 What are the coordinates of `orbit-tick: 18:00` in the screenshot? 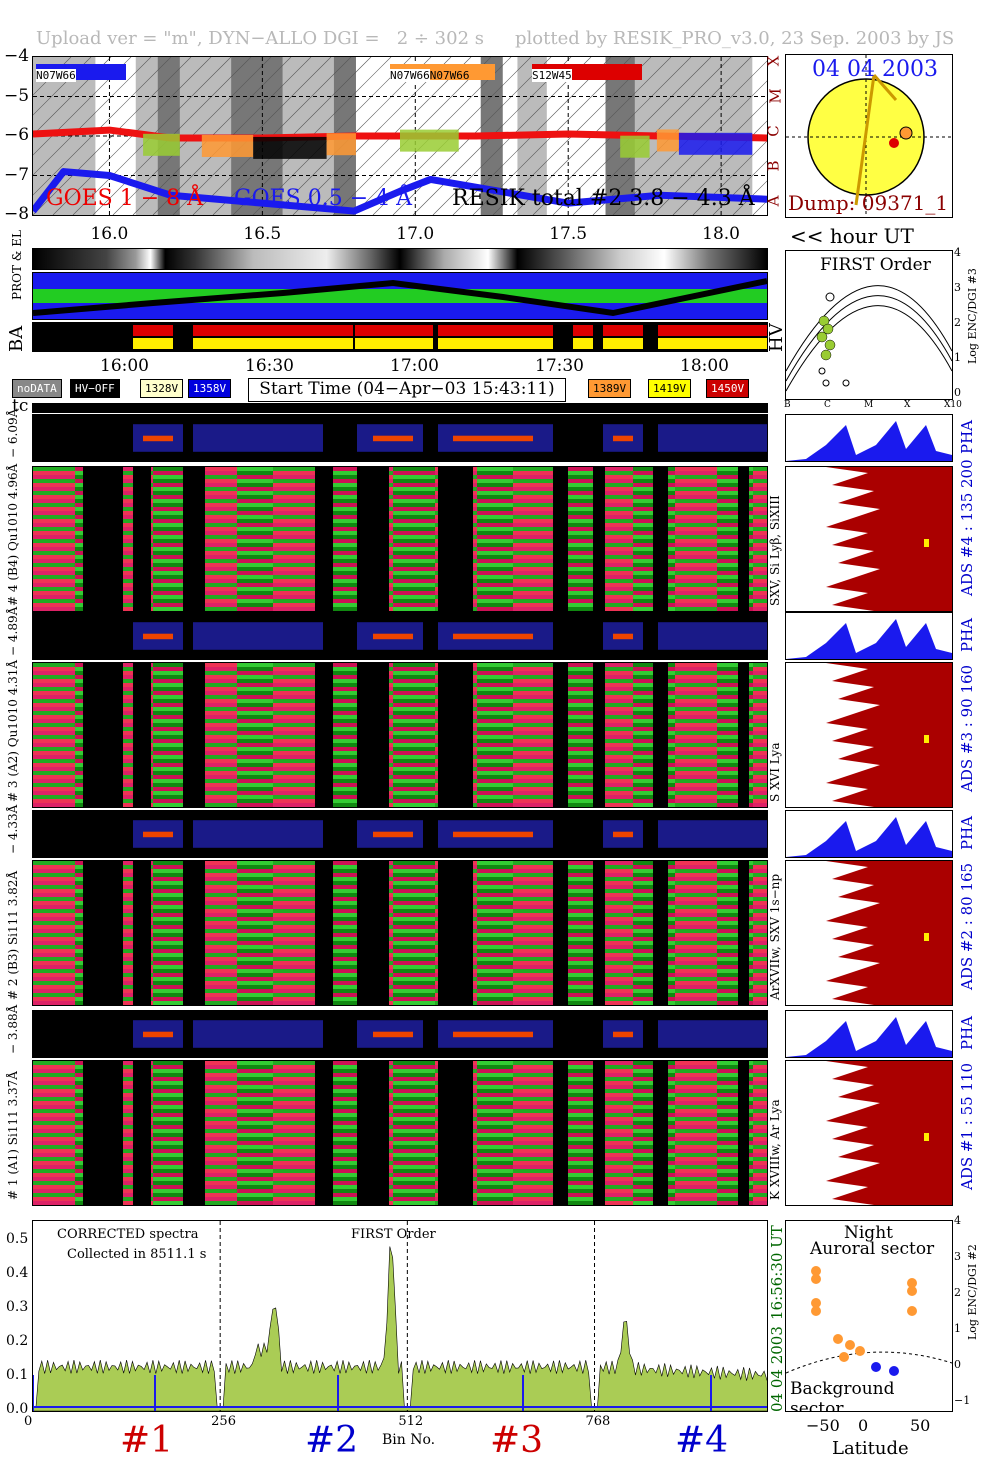 It's located at (704, 366).